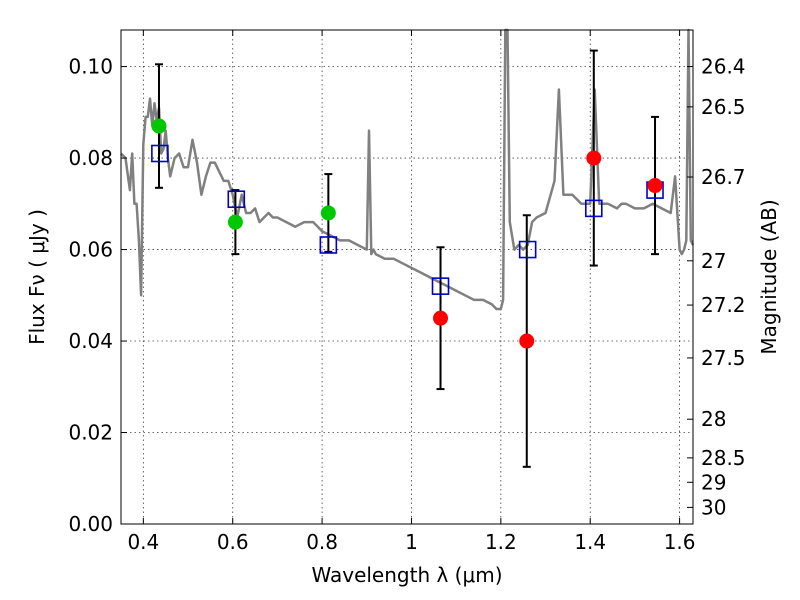 The width and height of the screenshot is (800, 600). What do you see at coordinates (723, 358) in the screenshot?
I see `mag-tick-label: 27.5` at bounding box center [723, 358].